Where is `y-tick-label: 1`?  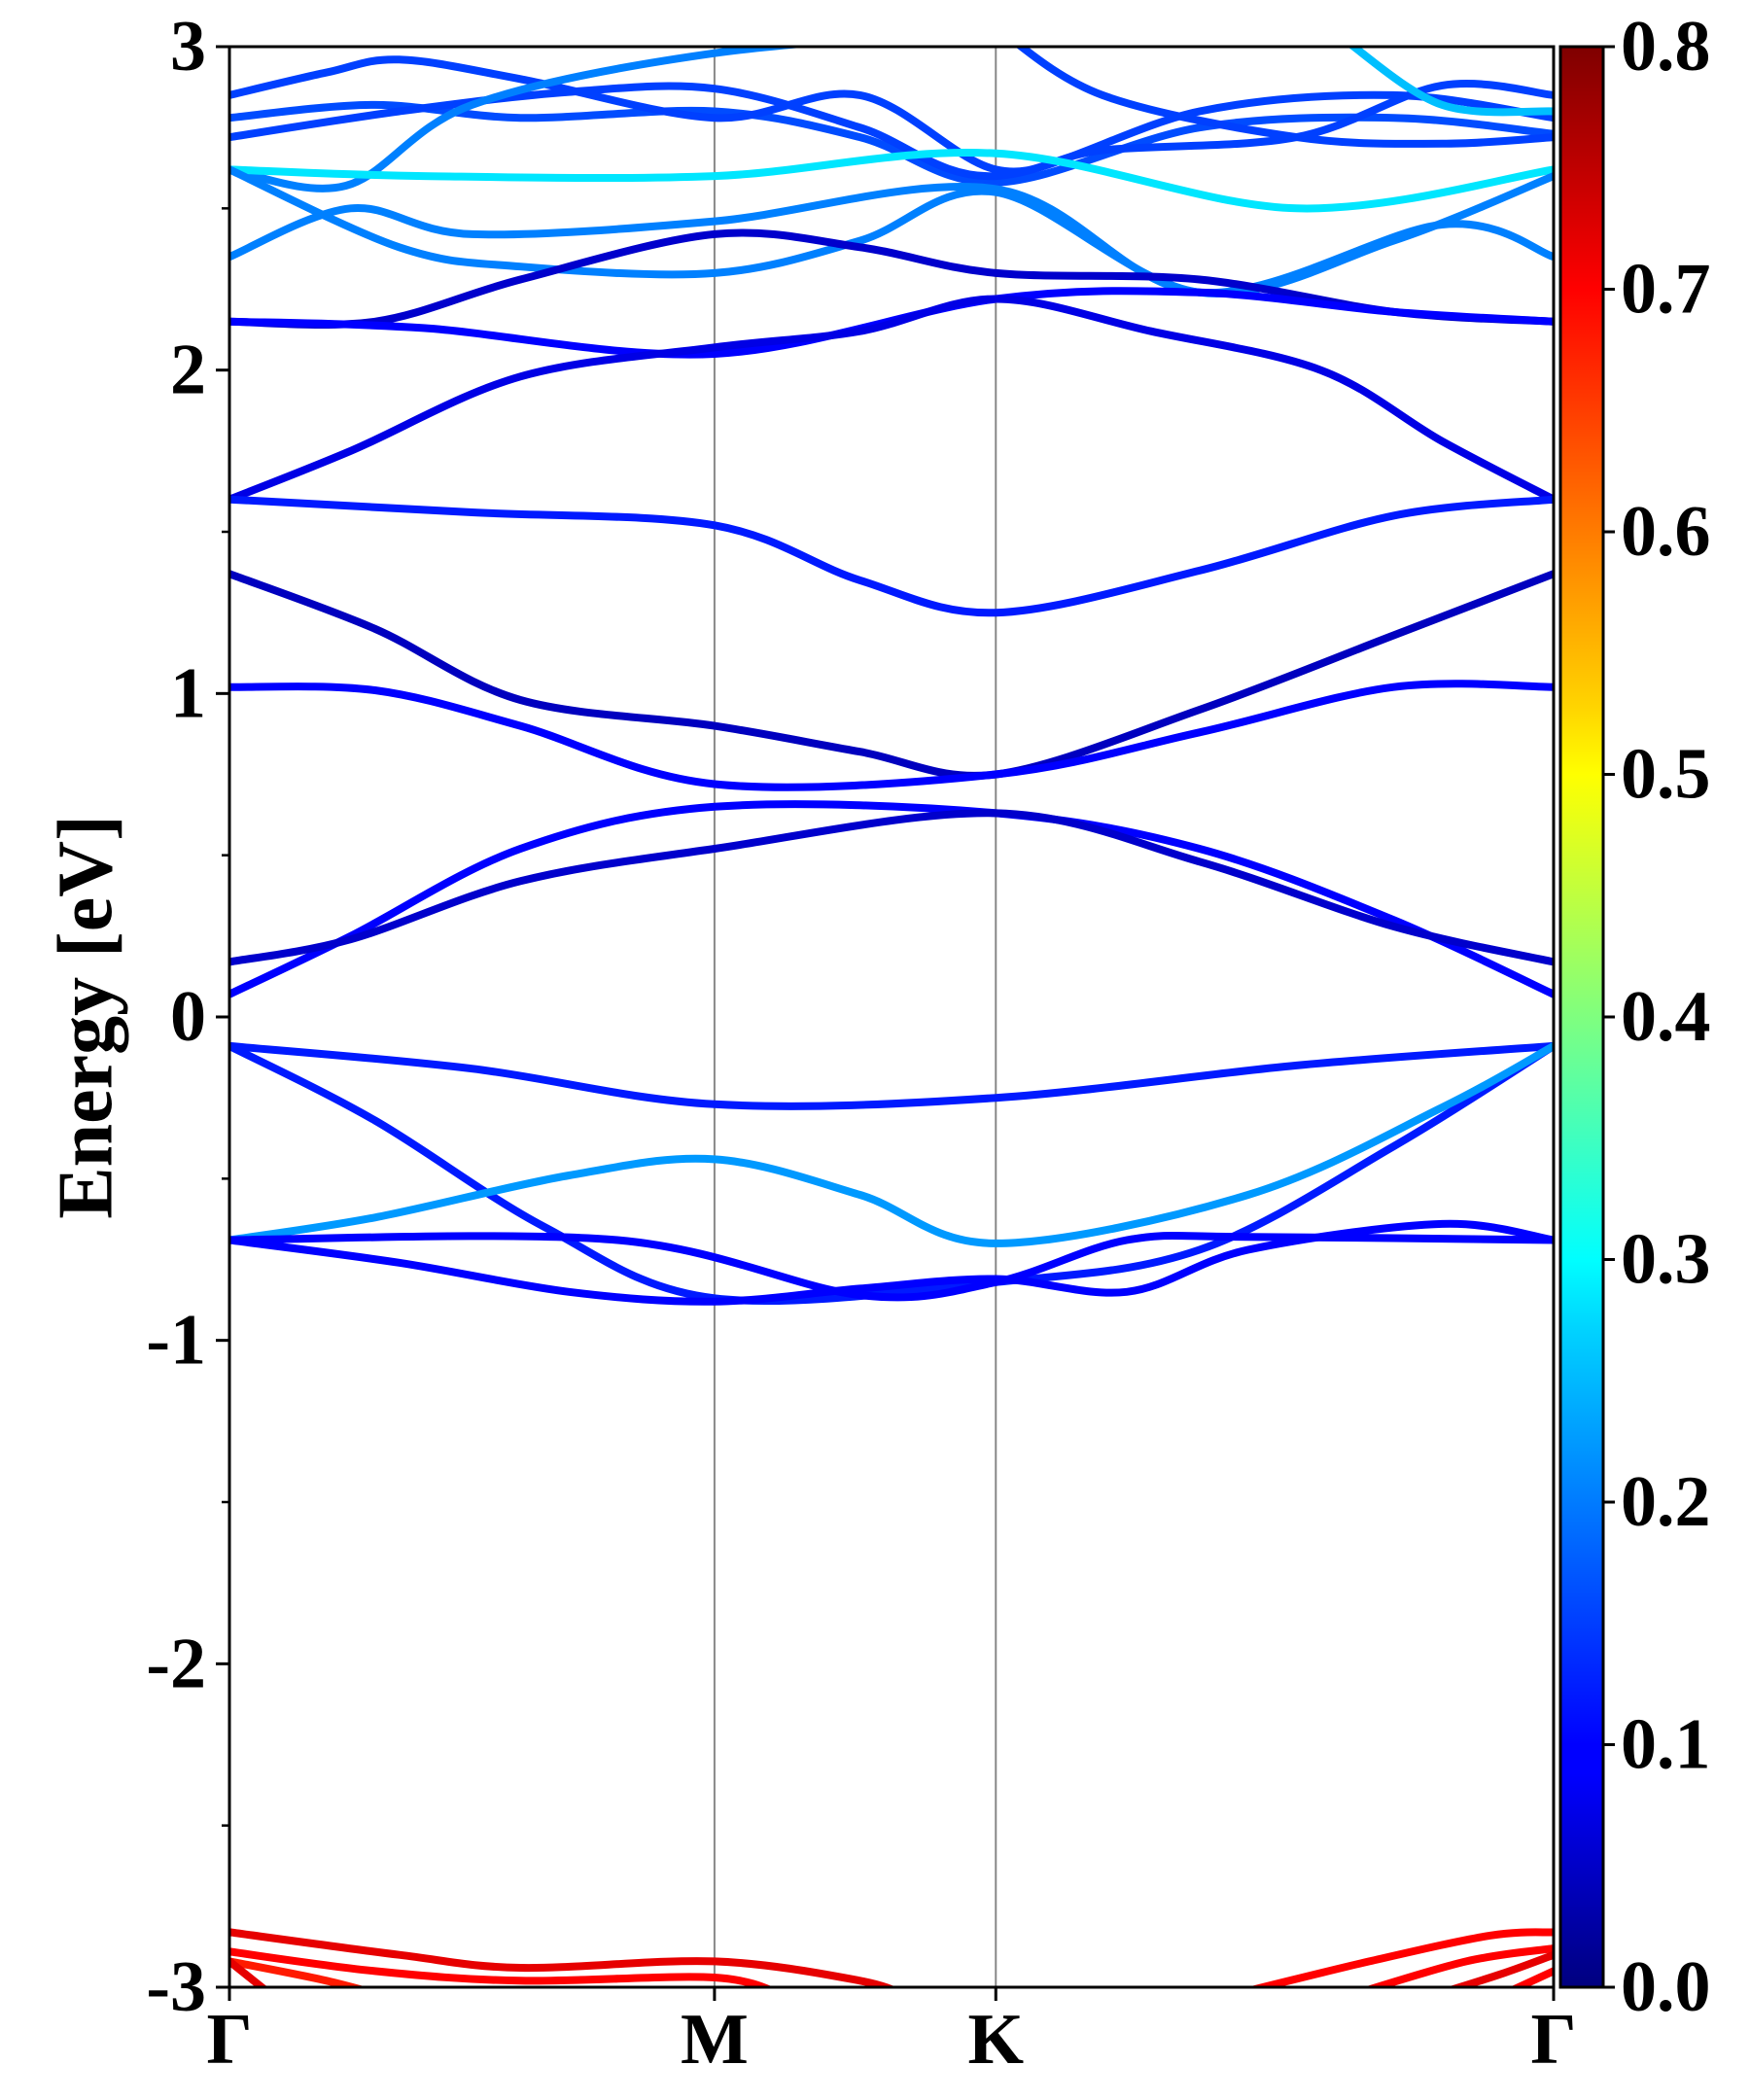 y-tick-label: 1 is located at coordinates (188, 693).